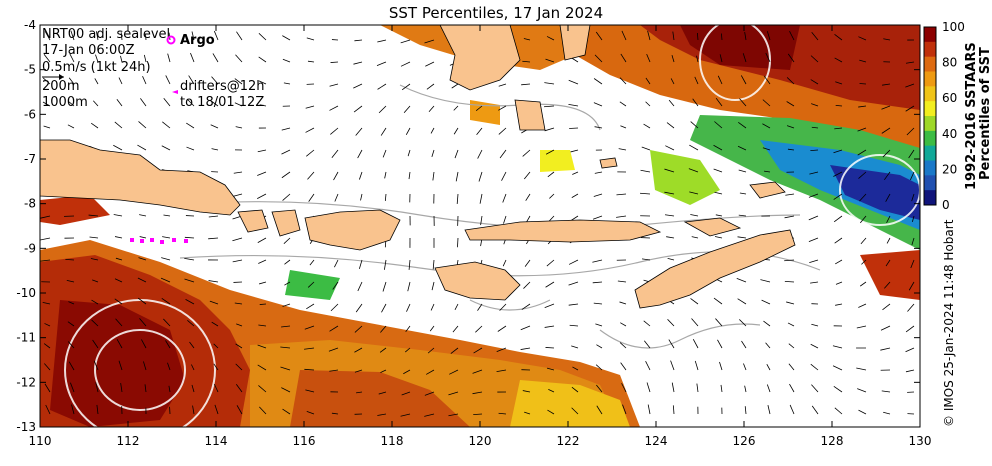 The width and height of the screenshot is (992, 466). Describe the element at coordinates (477, 281) in the screenshot. I see `land-sumba` at that location.